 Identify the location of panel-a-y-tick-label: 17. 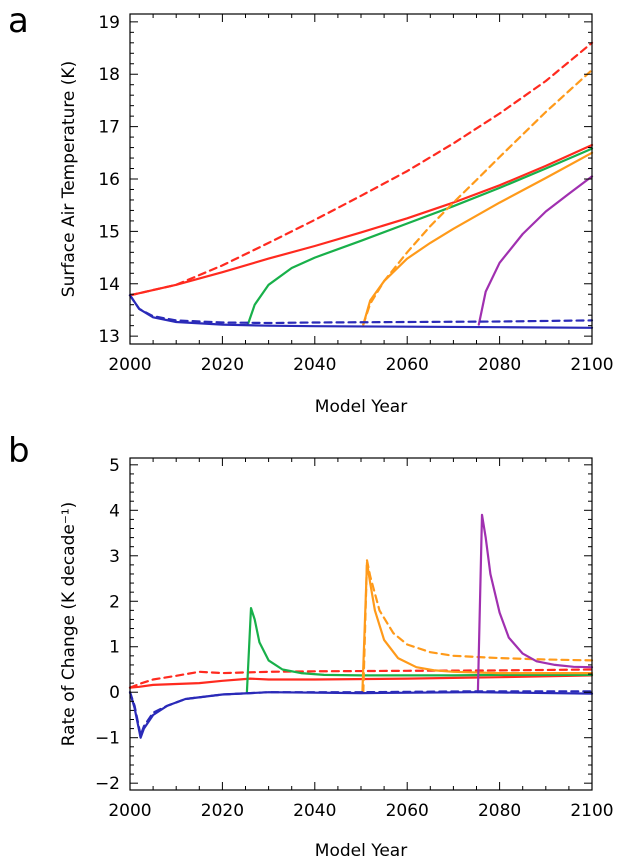
(109, 128).